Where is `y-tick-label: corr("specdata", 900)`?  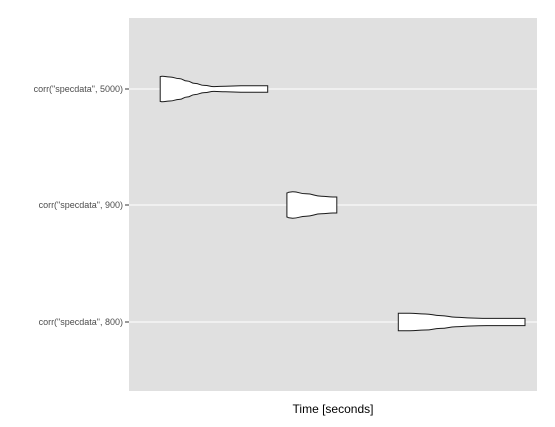 y-tick-label: corr("specdata", 900) is located at coordinates (81, 205).